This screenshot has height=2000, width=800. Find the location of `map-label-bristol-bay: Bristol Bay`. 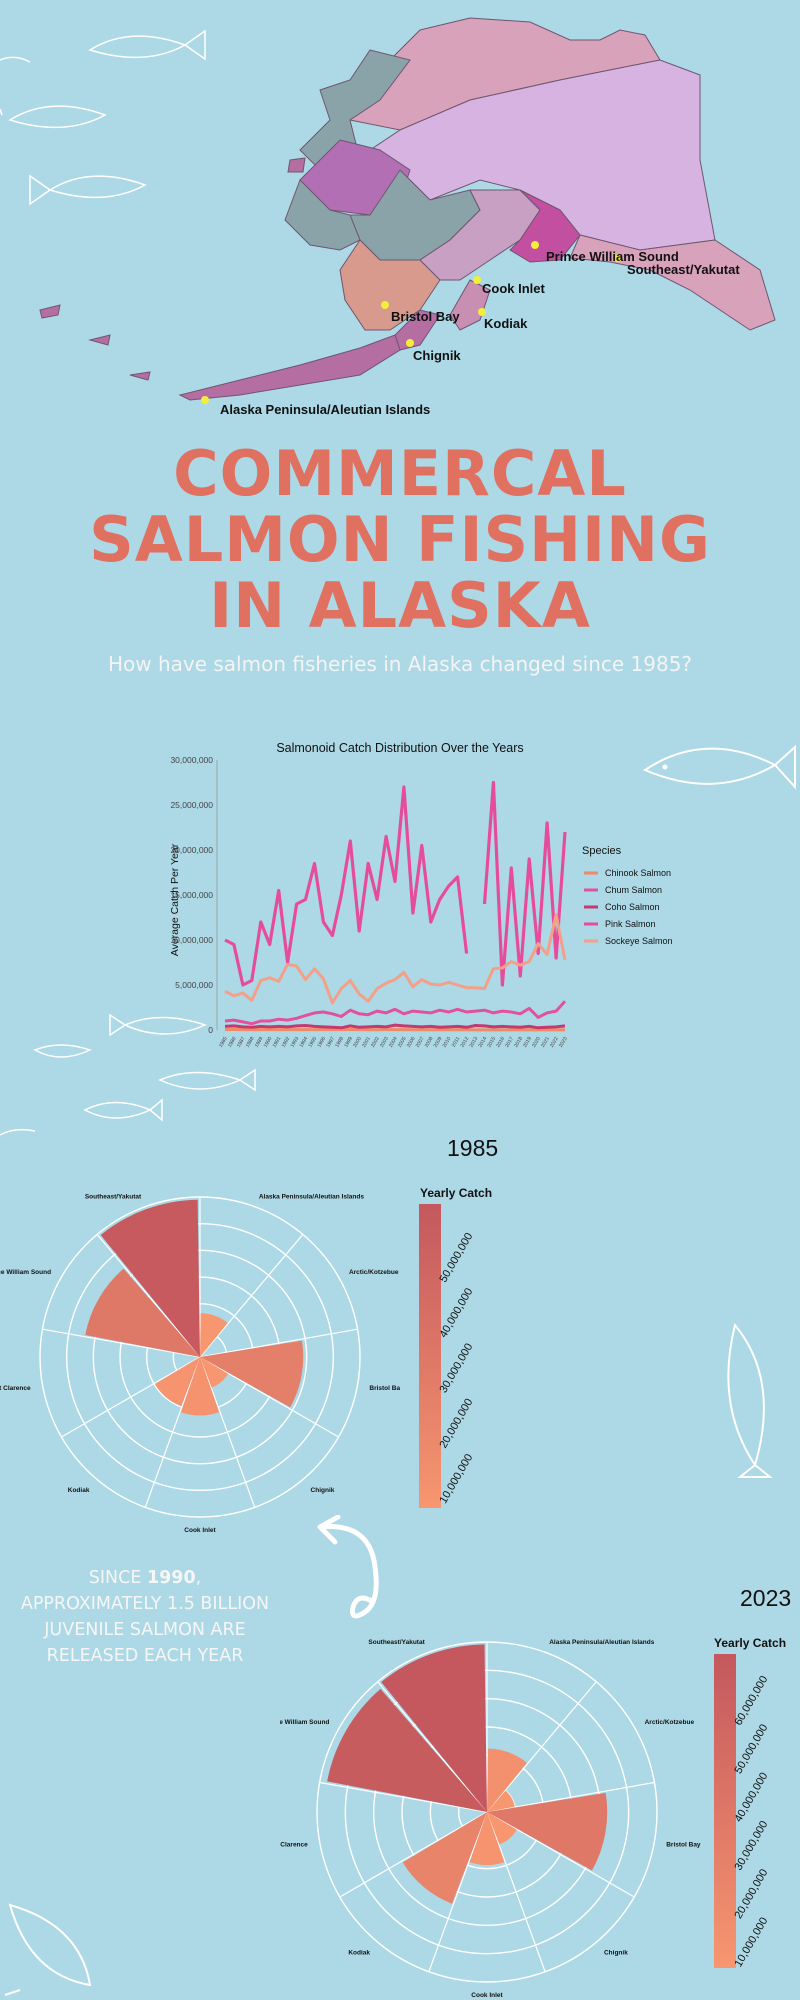

map-label-bristol-bay: Bristol Bay is located at coordinates (425, 316).